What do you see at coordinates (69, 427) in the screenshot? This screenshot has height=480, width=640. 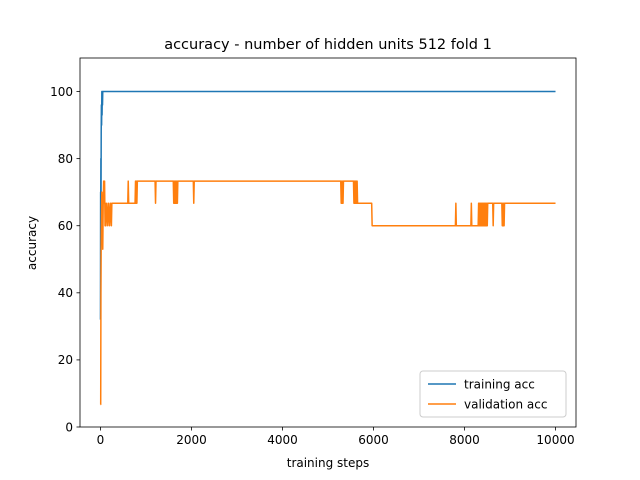 I see `y-tick-label: 0` at bounding box center [69, 427].